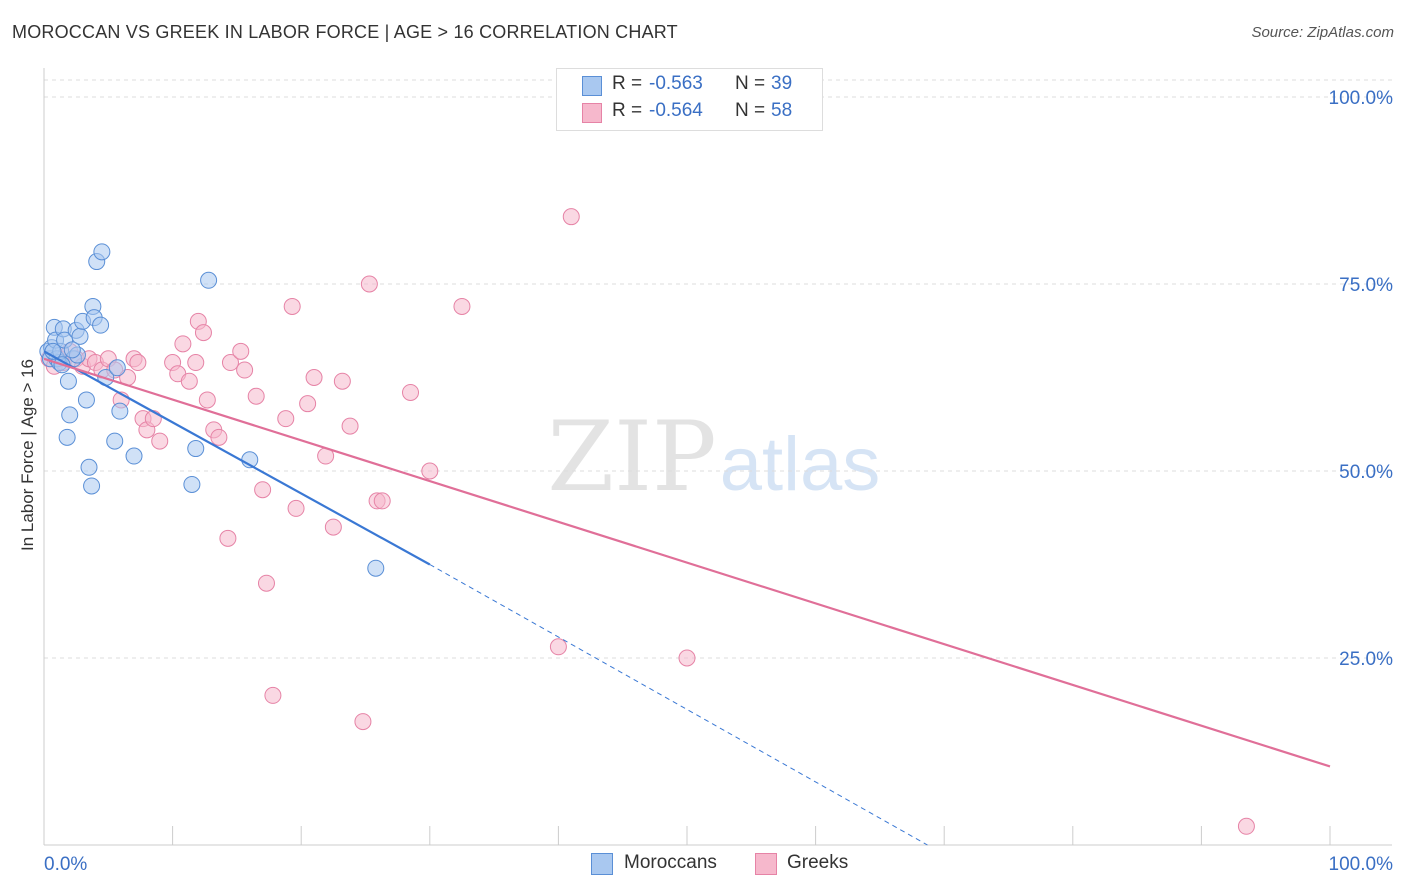  Describe the element at coordinates (782, 110) in the screenshot. I see `n-value: 58` at that location.